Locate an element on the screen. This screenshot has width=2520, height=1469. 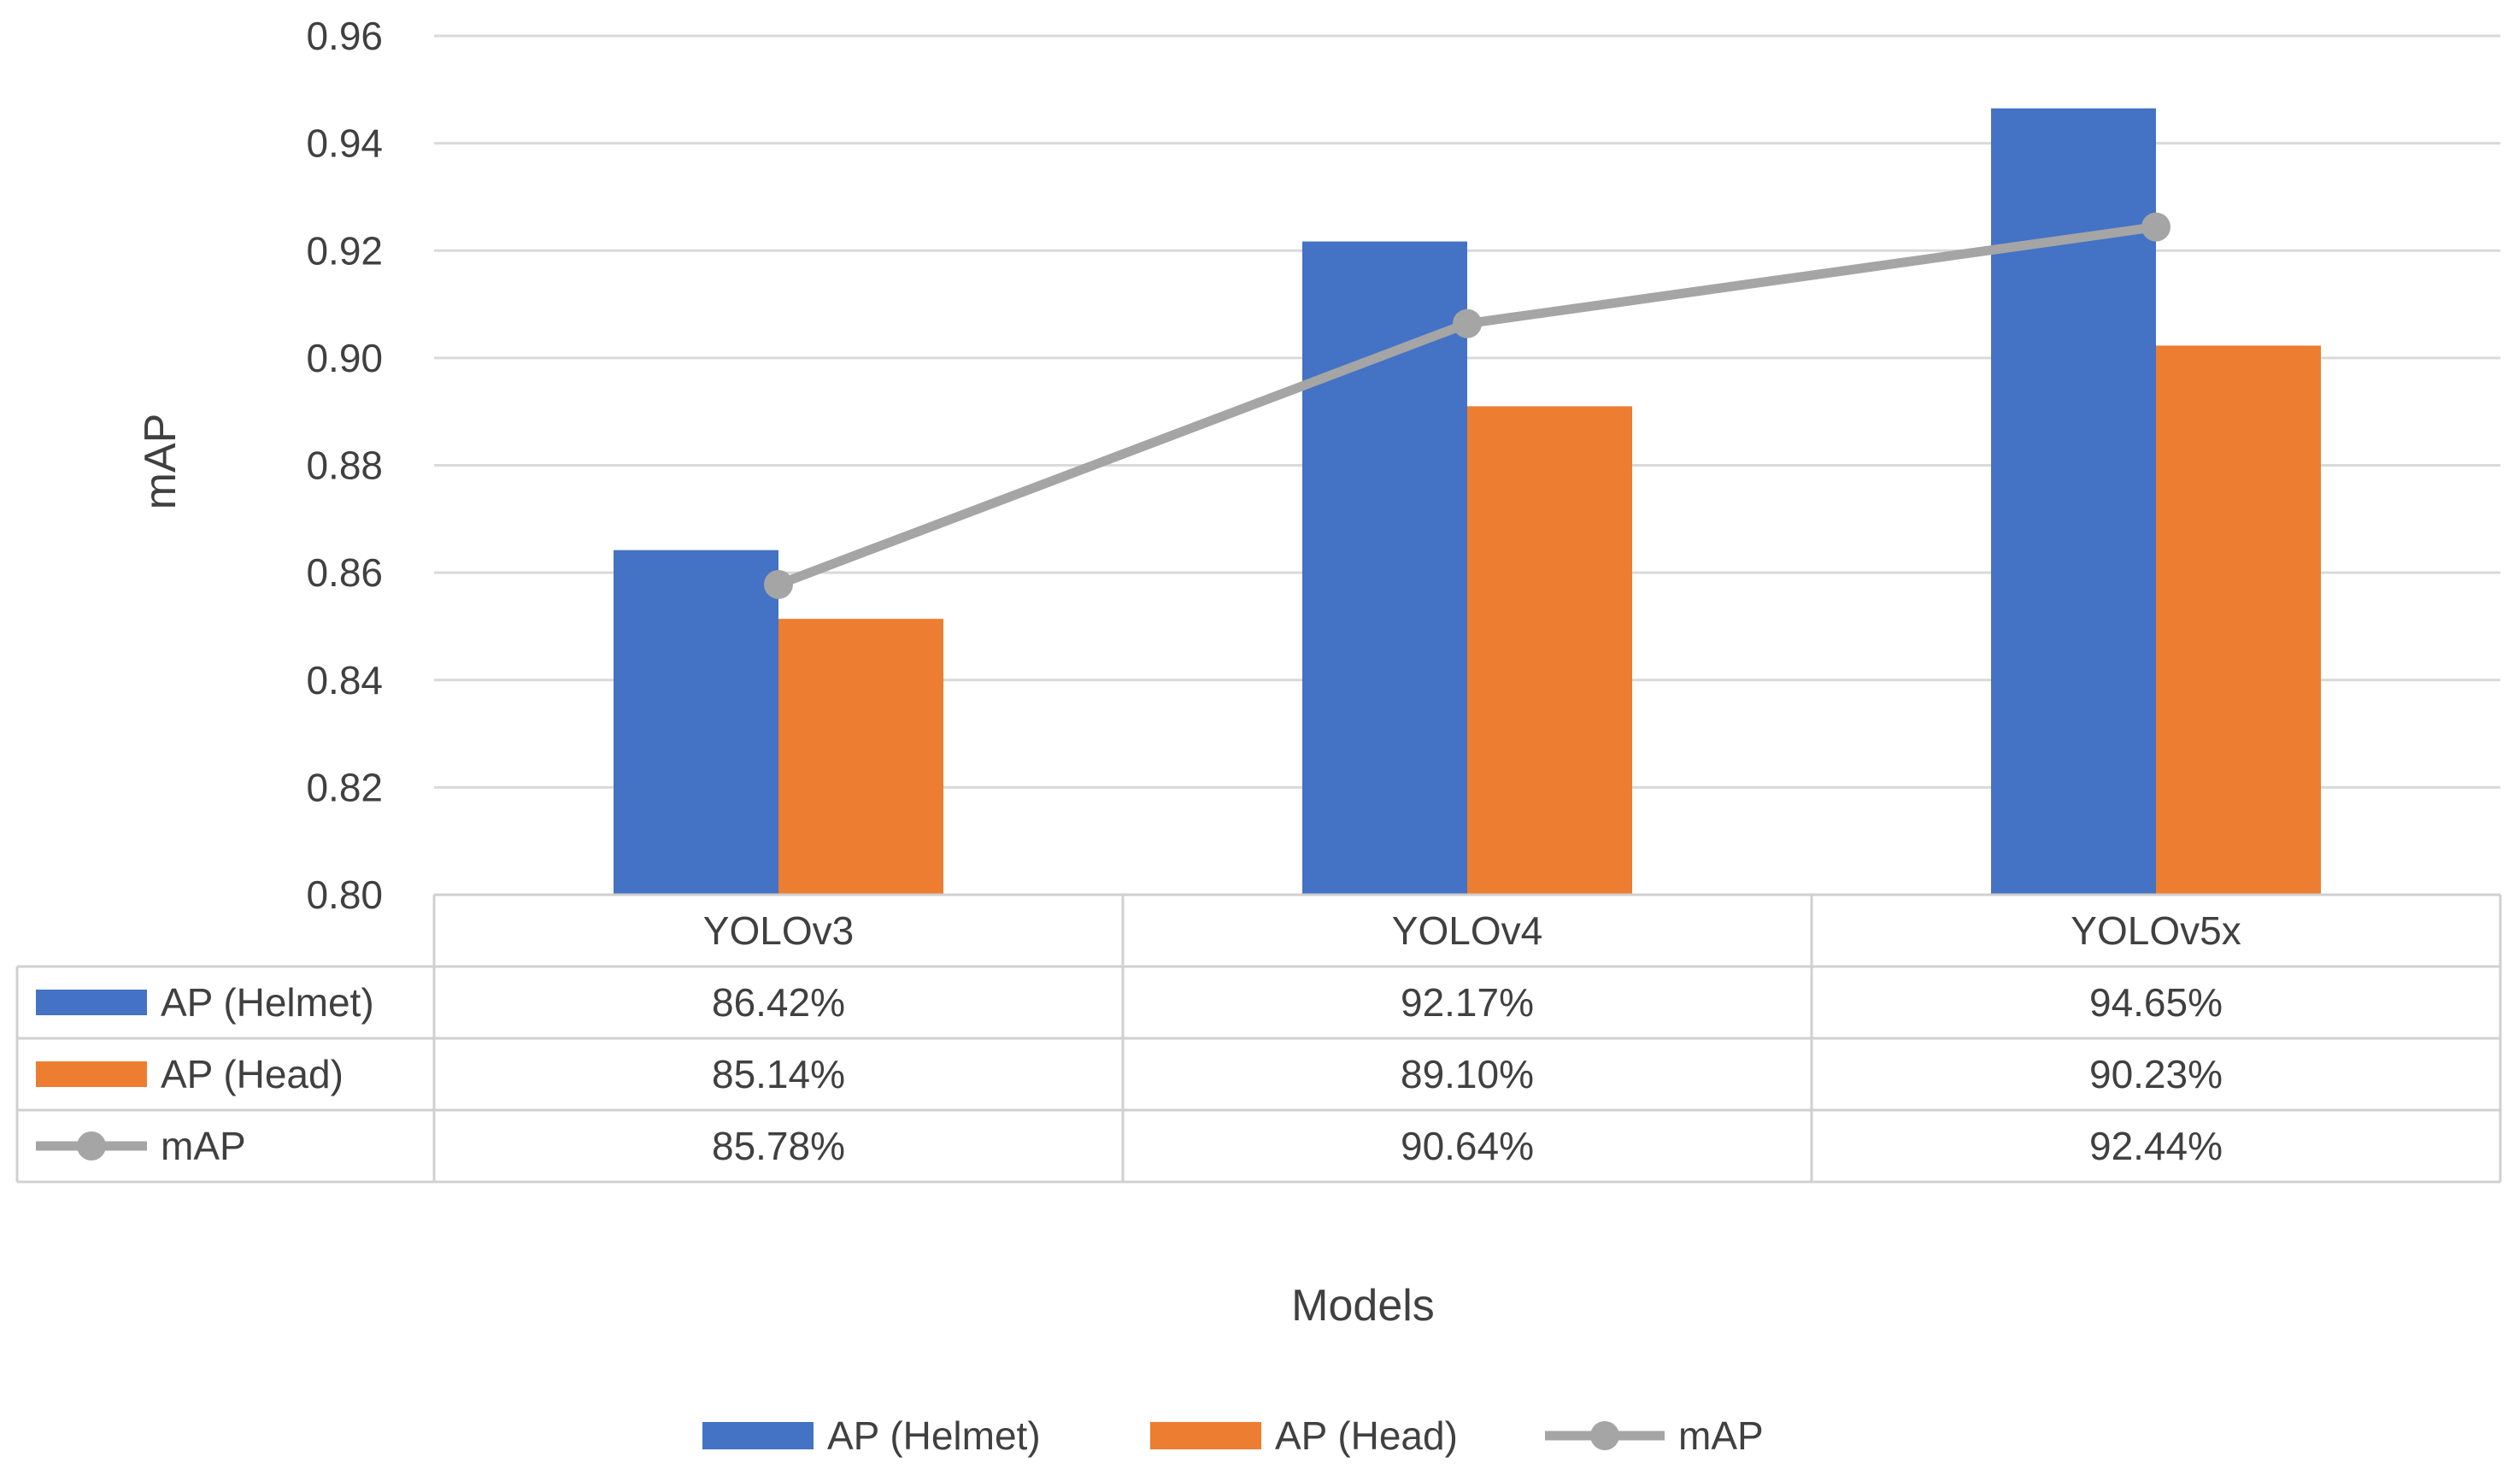
y-tick-label-0.90: 0.90 is located at coordinates (344, 358).